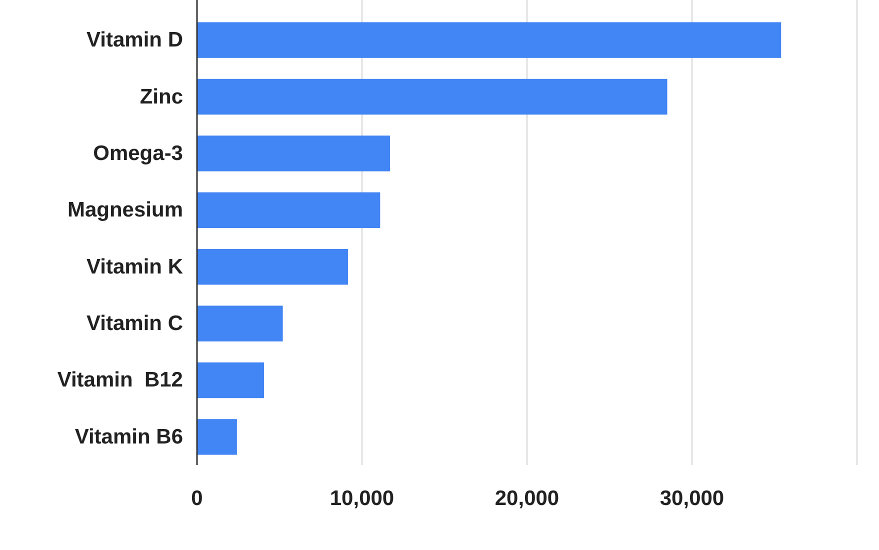 The height and width of the screenshot is (550, 879). Describe the element at coordinates (138, 153) in the screenshot. I see `y-tick-label: Omega-3` at that location.